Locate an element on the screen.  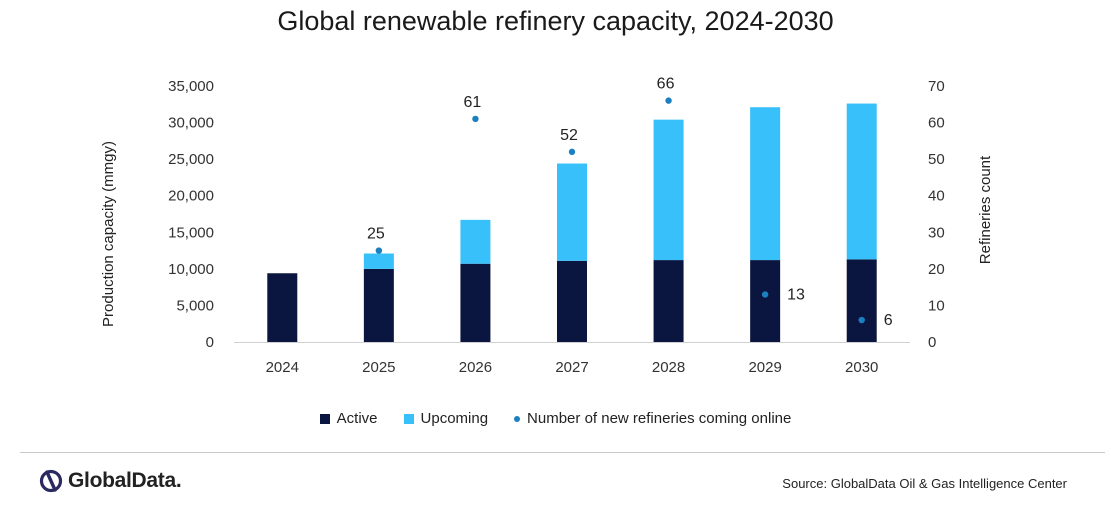
y2-tick-label: 70 is located at coordinates (936, 86).